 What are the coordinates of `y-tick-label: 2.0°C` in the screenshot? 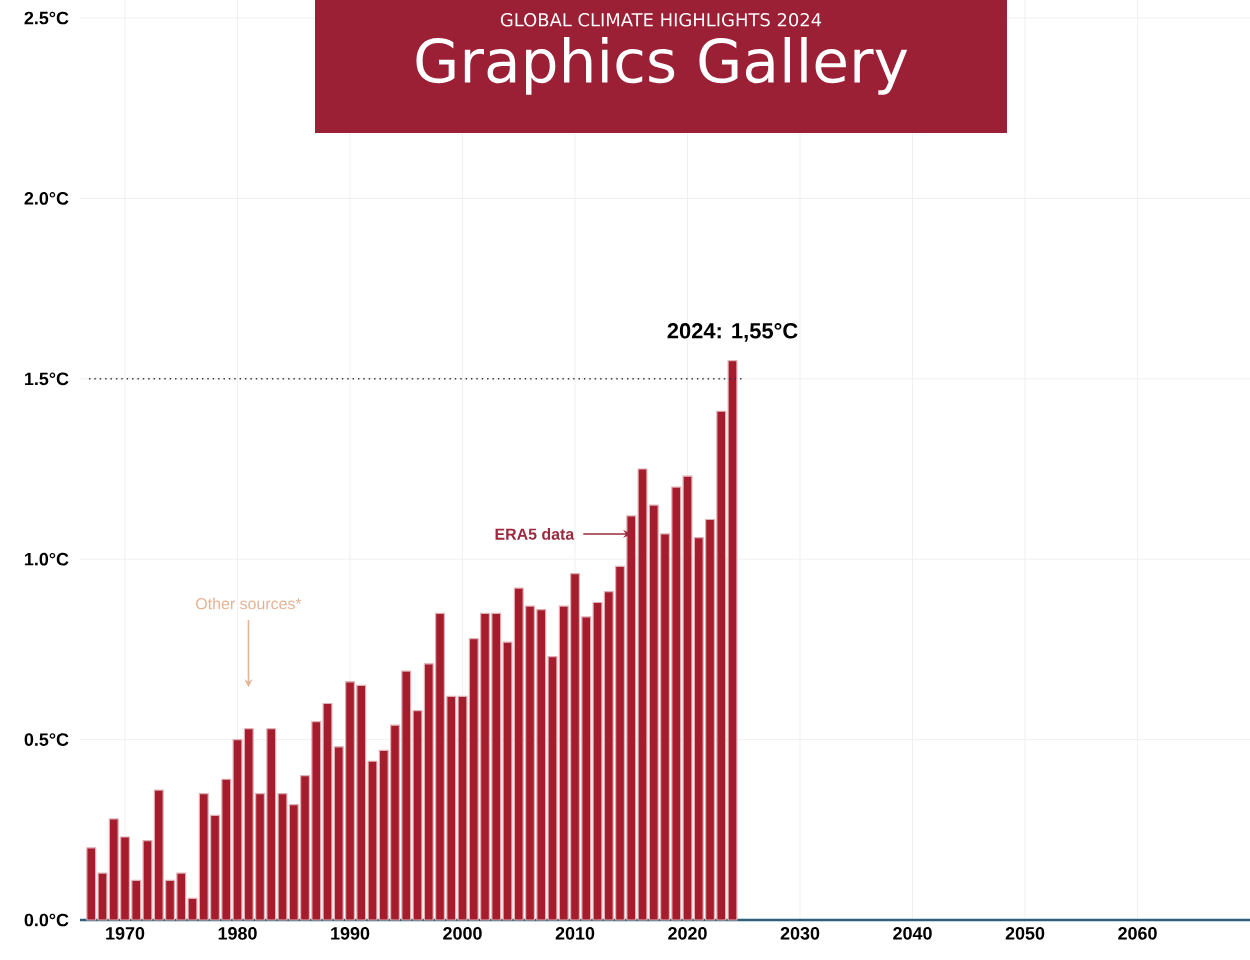 It's located at (46, 198).